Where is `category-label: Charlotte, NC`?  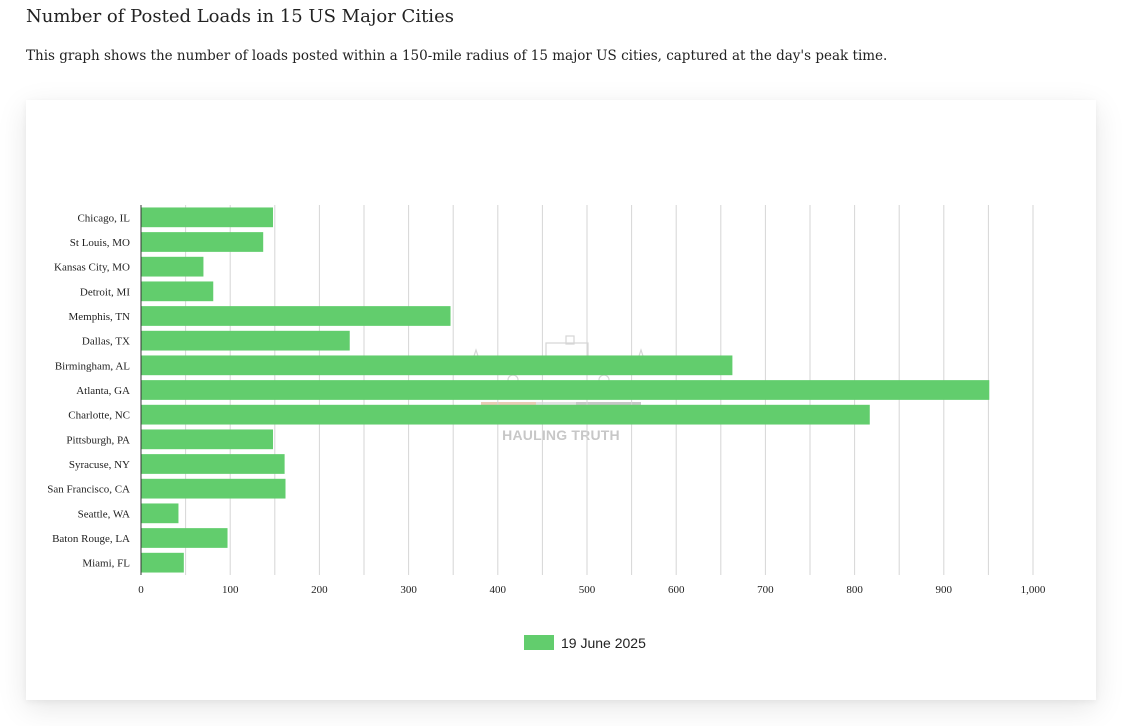 category-label: Charlotte, NC is located at coordinates (99, 416).